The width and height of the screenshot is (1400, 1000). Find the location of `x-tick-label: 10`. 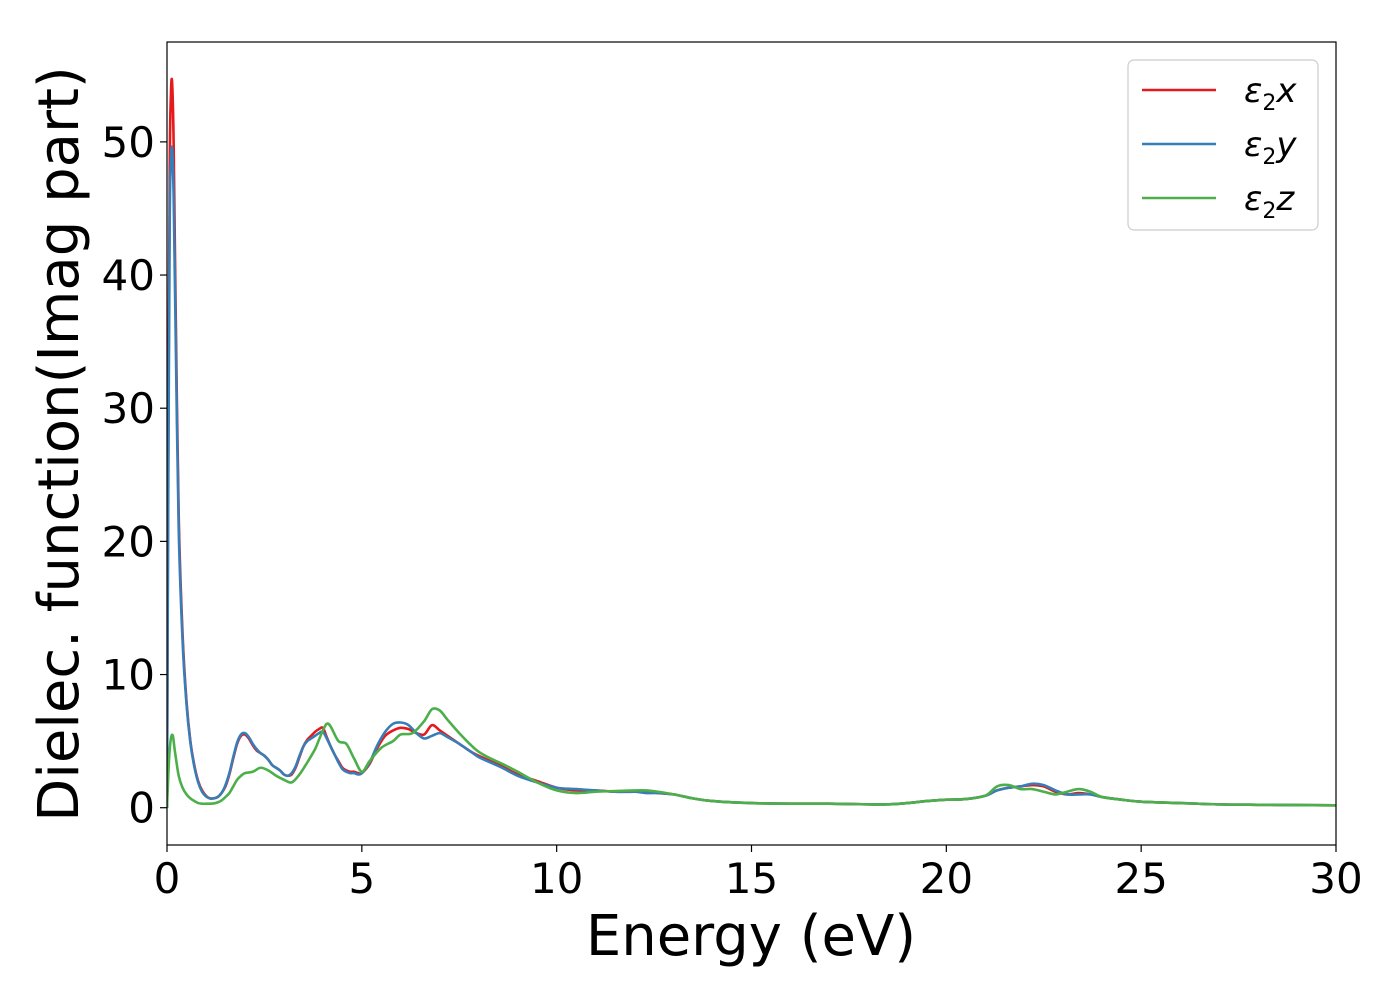

x-tick-label: 10 is located at coordinates (556, 878).